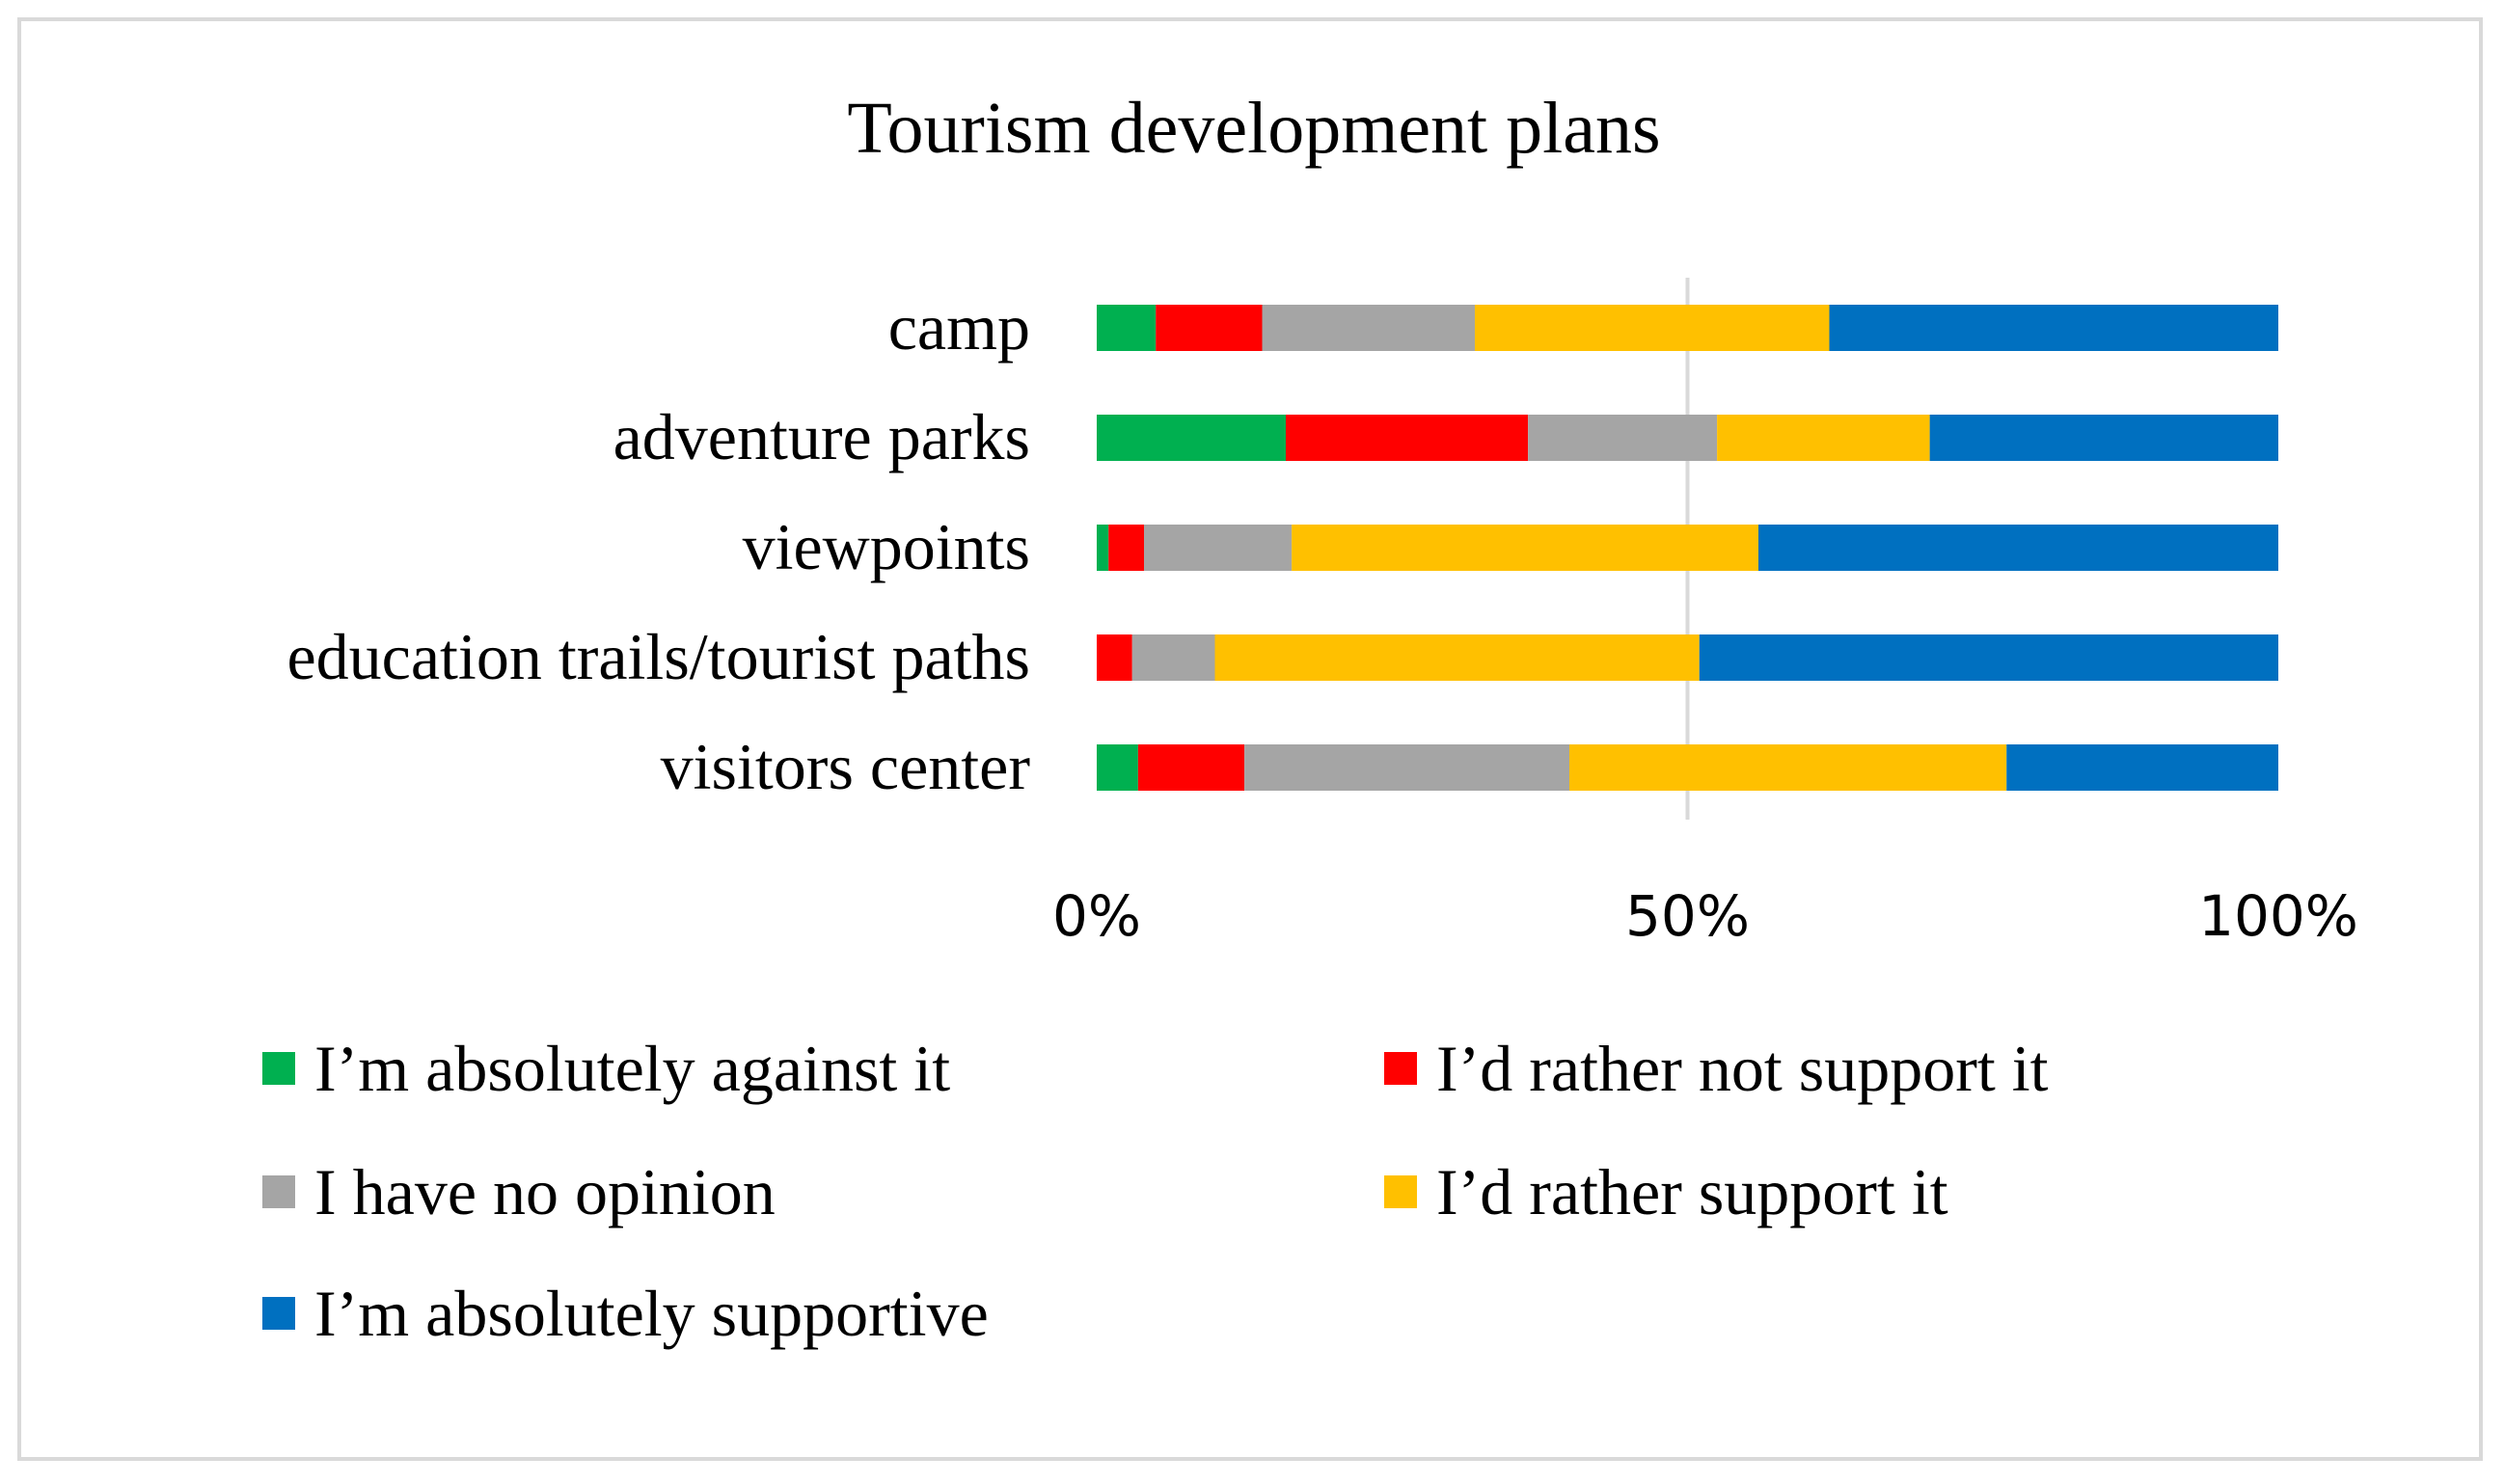 This screenshot has height=1484, width=2505. Describe the element at coordinates (1369, 328) in the screenshot. I see `bar-camp-s3` at that location.